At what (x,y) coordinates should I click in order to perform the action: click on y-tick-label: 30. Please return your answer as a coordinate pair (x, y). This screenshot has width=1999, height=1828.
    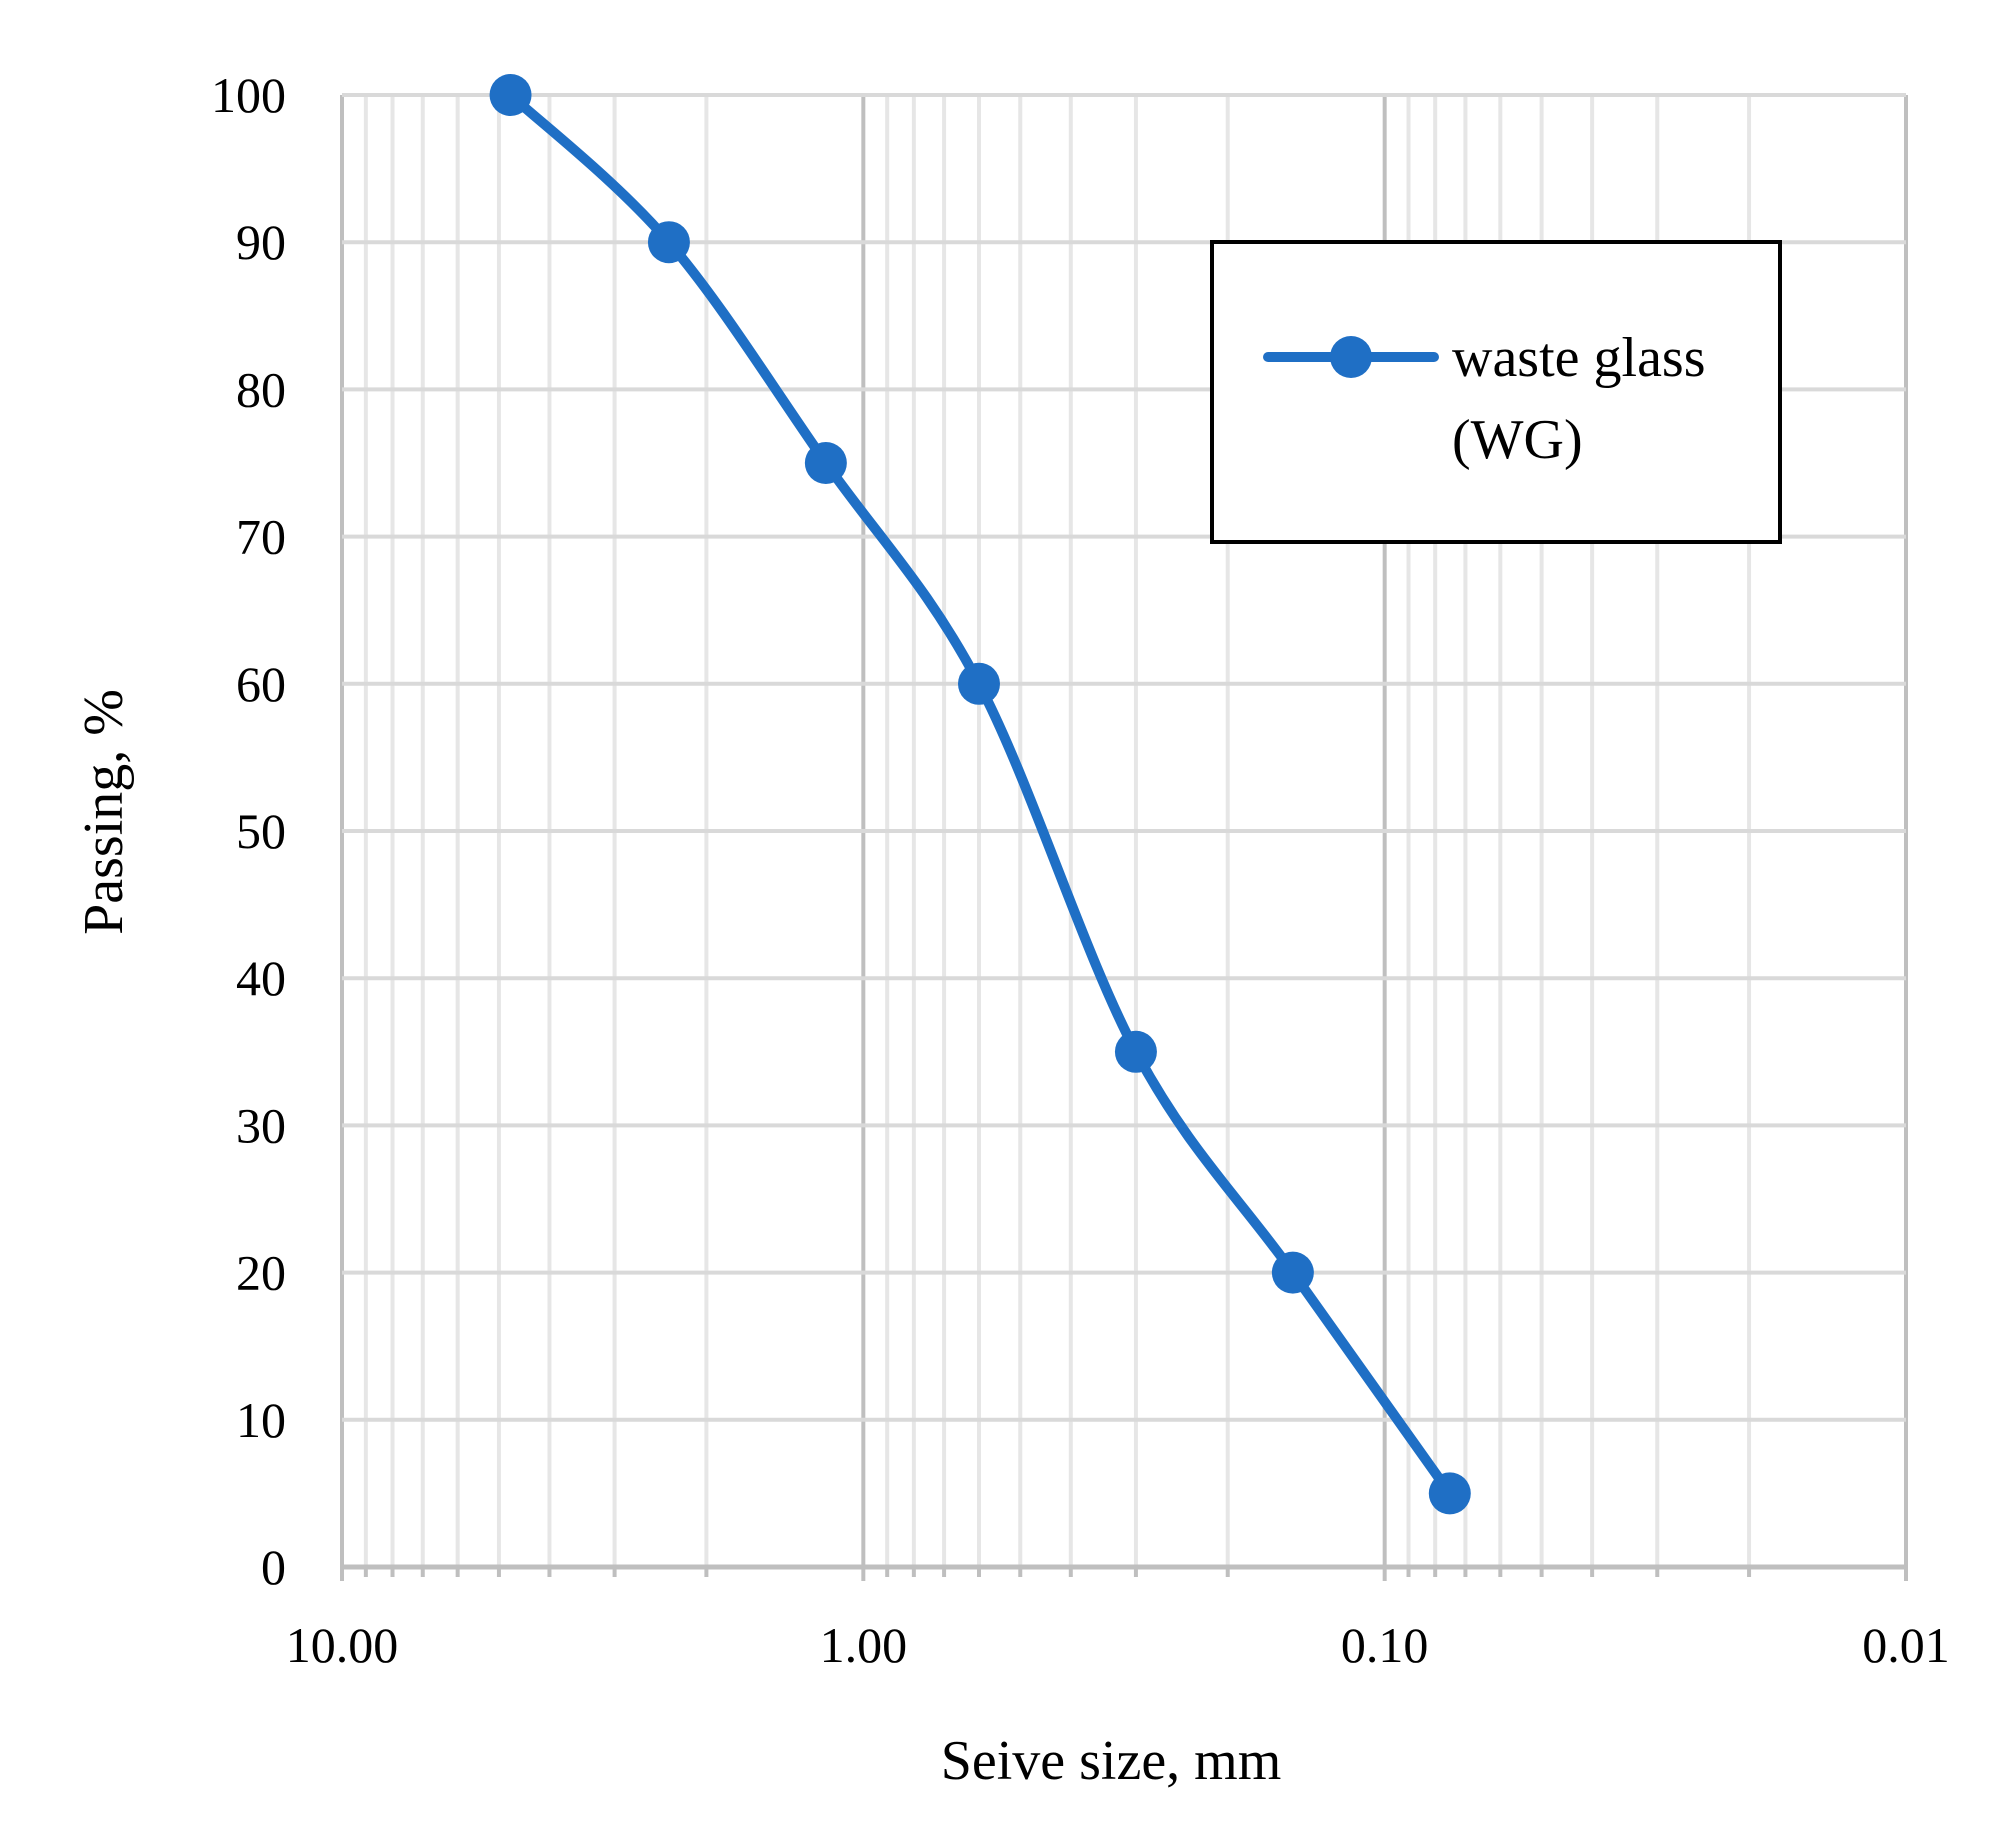
    Looking at the image, I should click on (261, 1125).